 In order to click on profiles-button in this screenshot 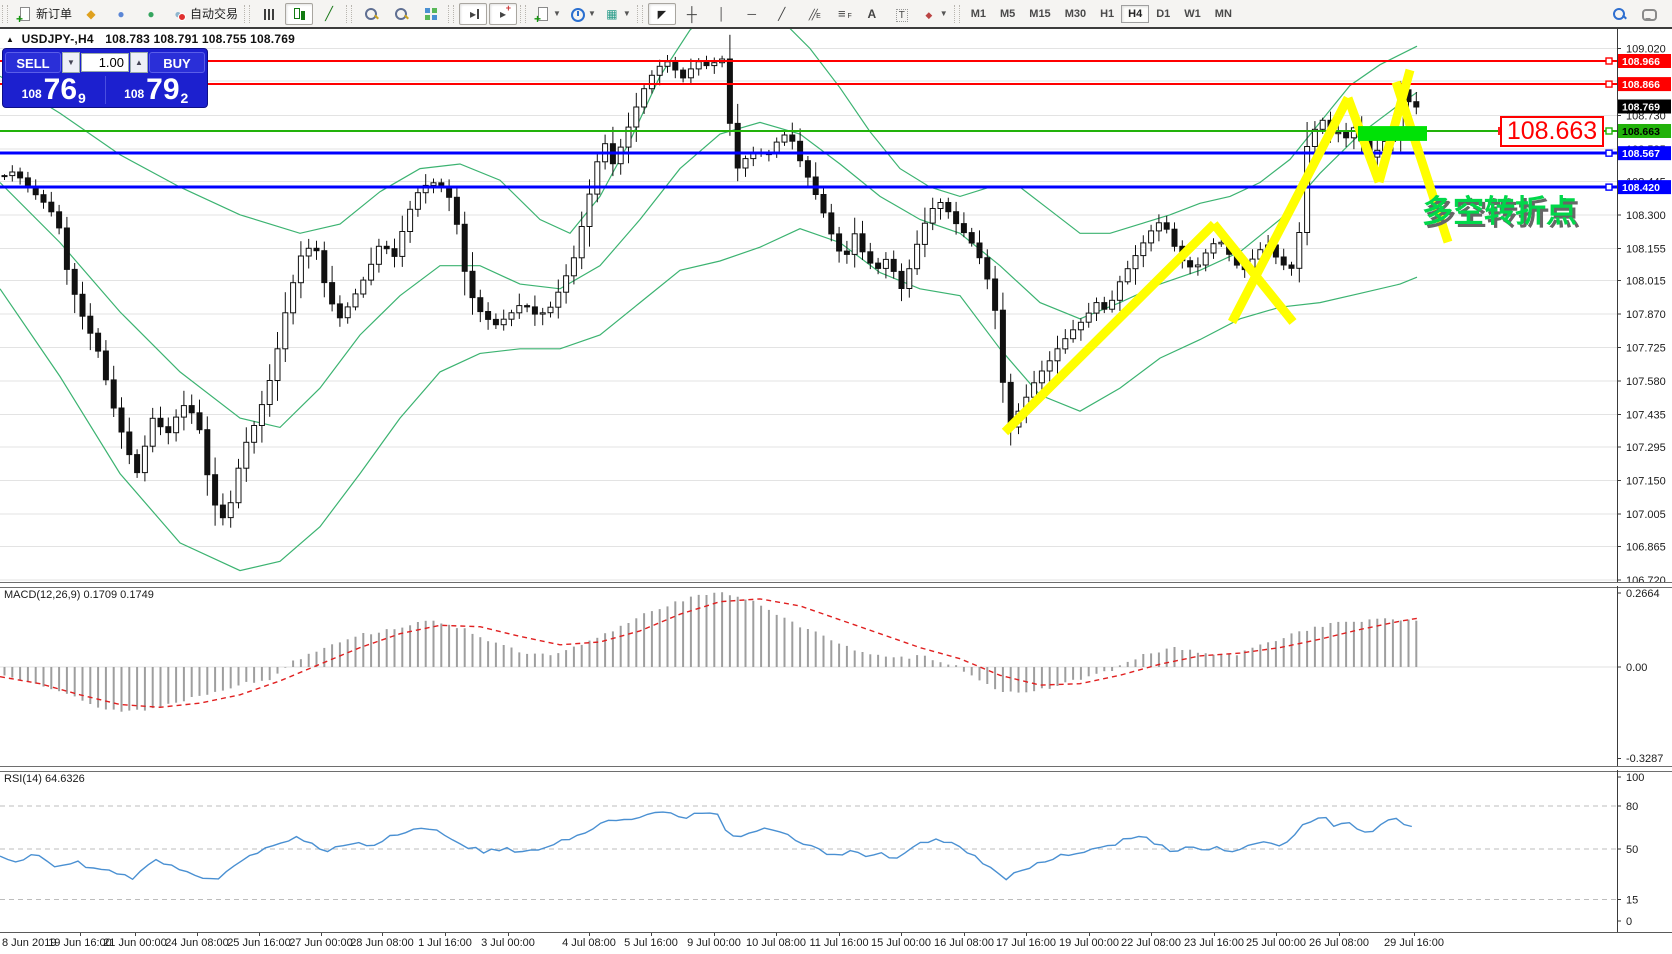, I will do `click(121, 14)`.